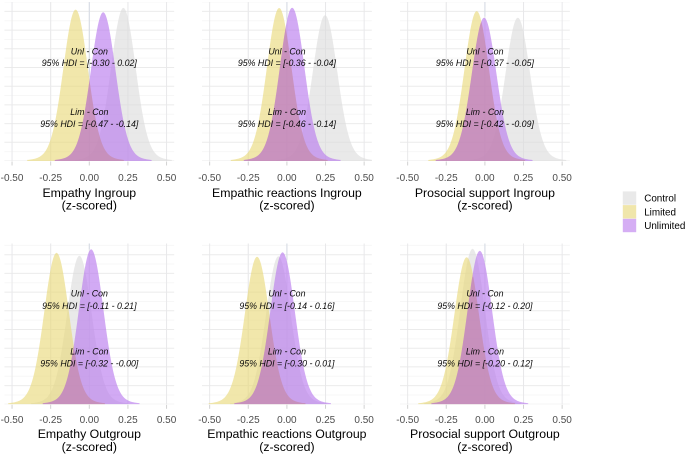  What do you see at coordinates (485, 124) in the screenshot?
I see `svg-text: 95% HDI = [-0.42 - -0.09]` at bounding box center [485, 124].